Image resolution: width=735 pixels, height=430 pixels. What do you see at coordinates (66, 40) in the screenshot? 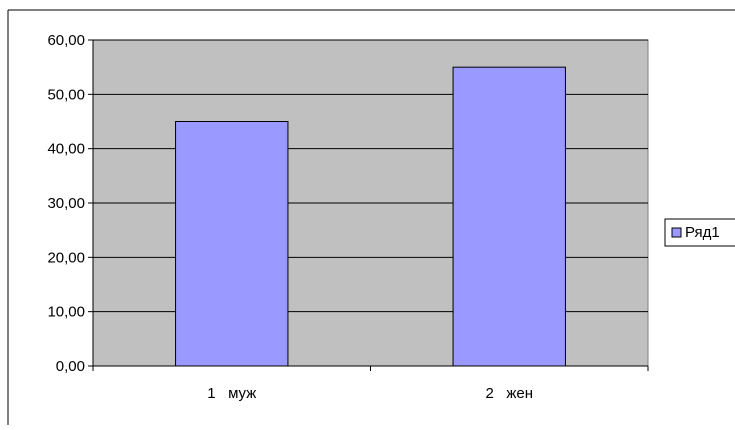
I see `y-tick-label: 60,00` at bounding box center [66, 40].